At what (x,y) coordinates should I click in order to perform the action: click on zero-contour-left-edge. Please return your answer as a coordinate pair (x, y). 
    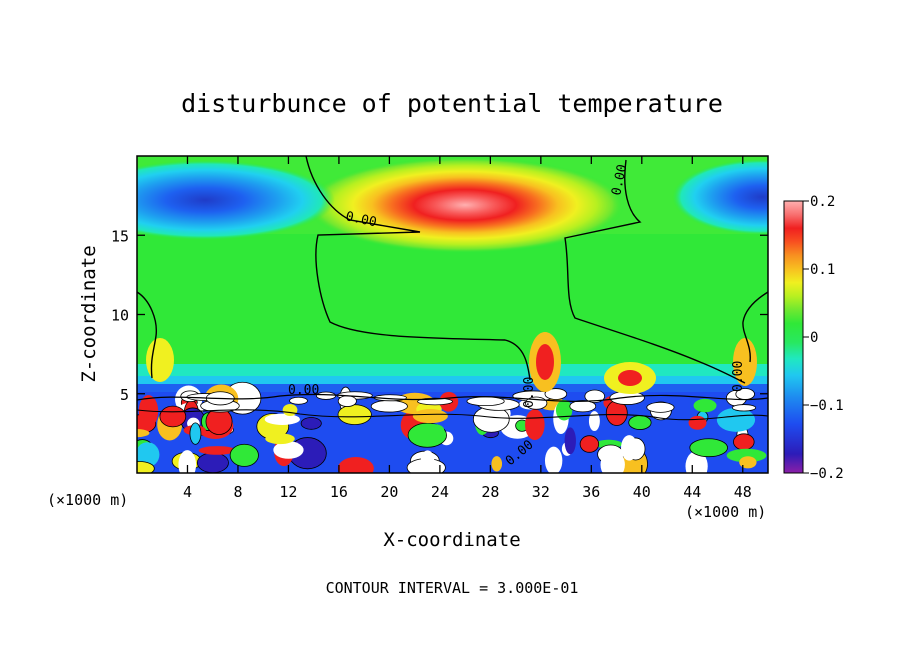
    Looking at the image, I should click on (147, 335).